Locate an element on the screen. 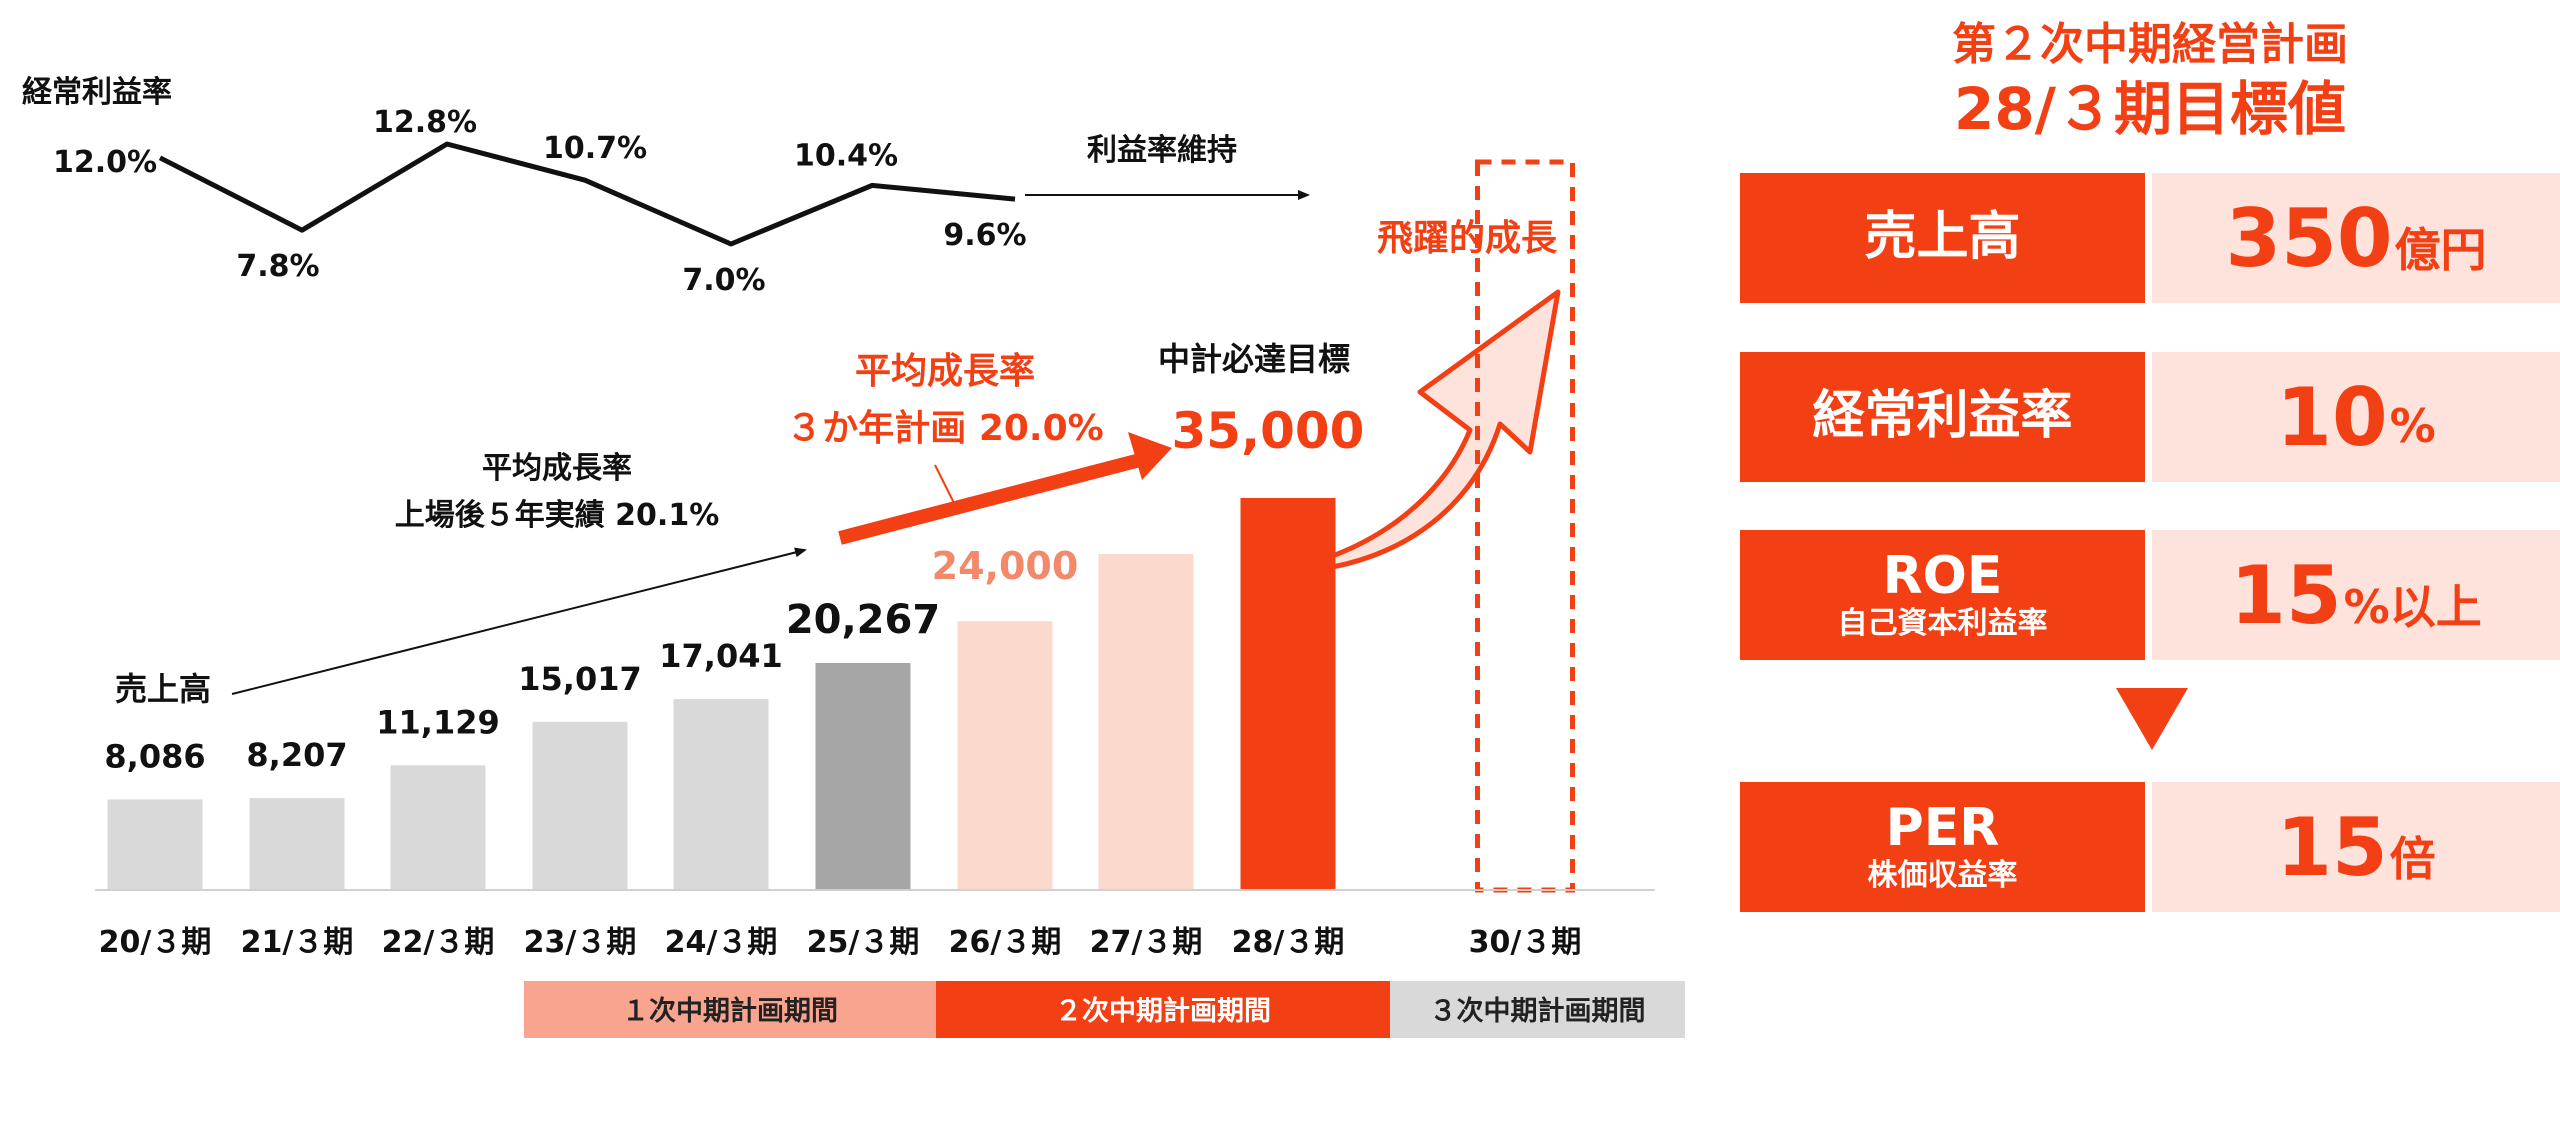  bar-value-label: 15,017 is located at coordinates (579, 679).